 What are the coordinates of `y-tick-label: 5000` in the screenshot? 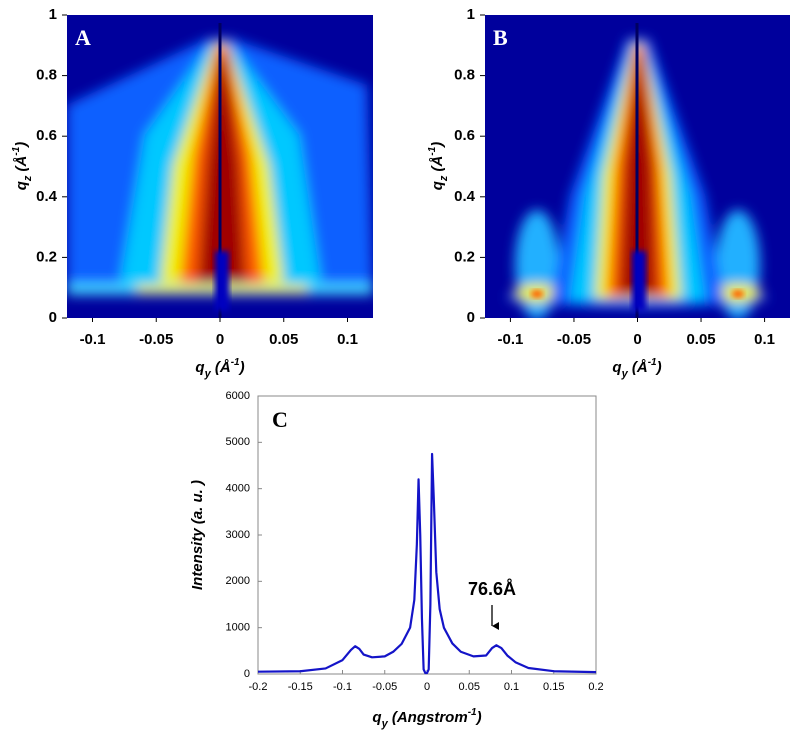 It's located at (238, 442).